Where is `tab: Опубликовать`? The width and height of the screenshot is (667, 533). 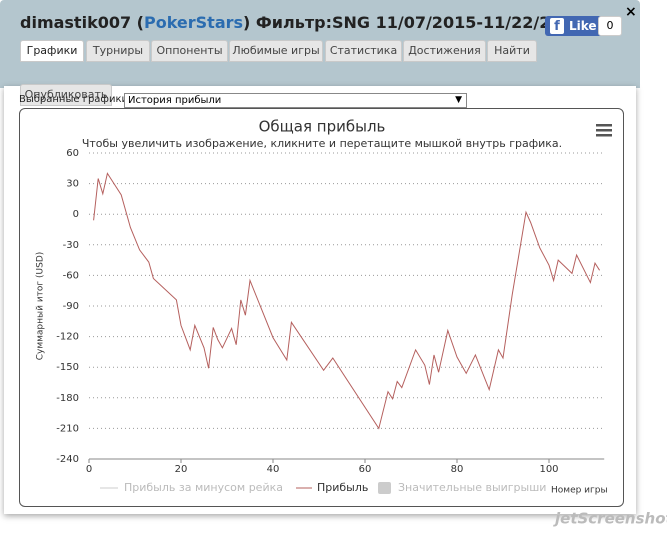 tab: Опубликовать is located at coordinates (66, 95).